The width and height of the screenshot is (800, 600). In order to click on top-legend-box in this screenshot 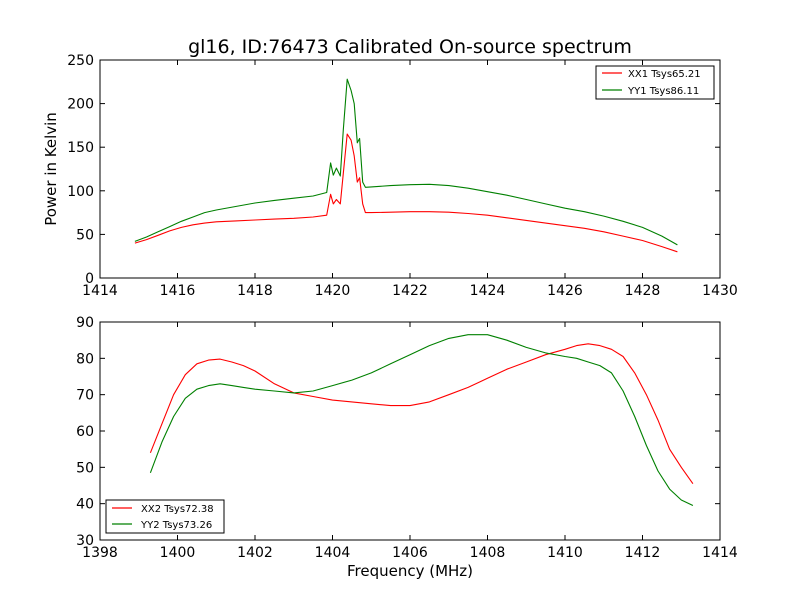, I will do `click(655, 82)`.